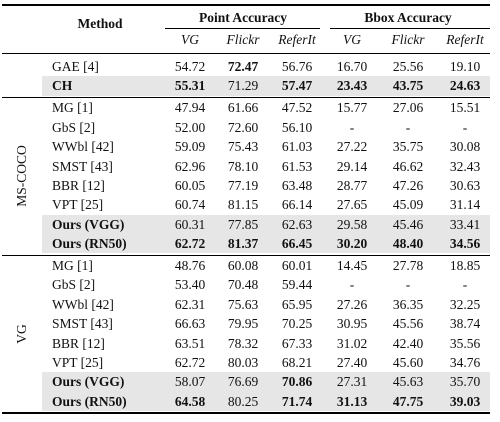 The height and width of the screenshot is (422, 500). I want to click on method-name: BBR [12], so click(78, 343).